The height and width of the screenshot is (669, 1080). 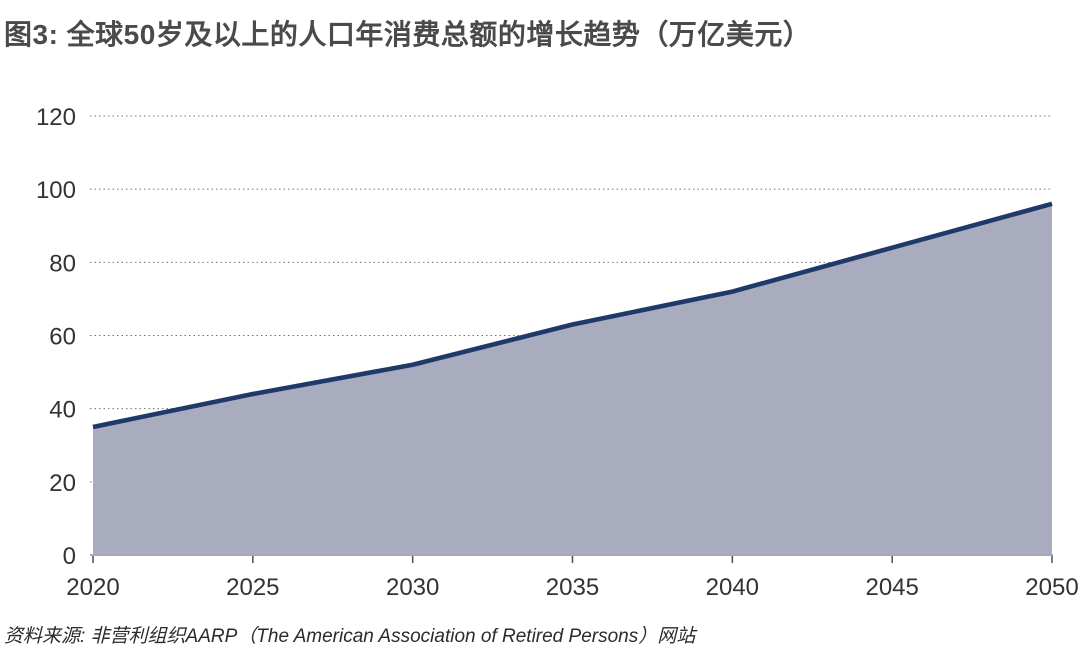 I want to click on x-axis-label: 2030, so click(x=412, y=587).